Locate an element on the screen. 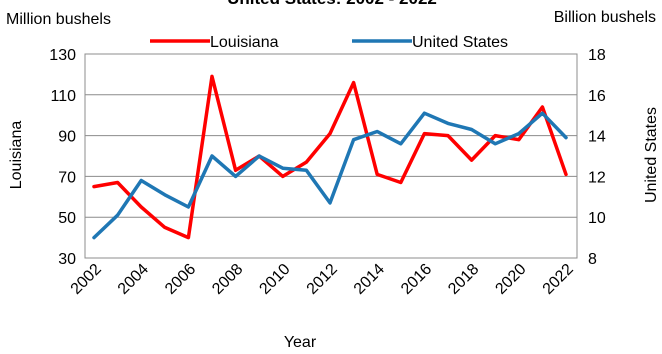  right-tick-label: 12 is located at coordinates (597, 177).